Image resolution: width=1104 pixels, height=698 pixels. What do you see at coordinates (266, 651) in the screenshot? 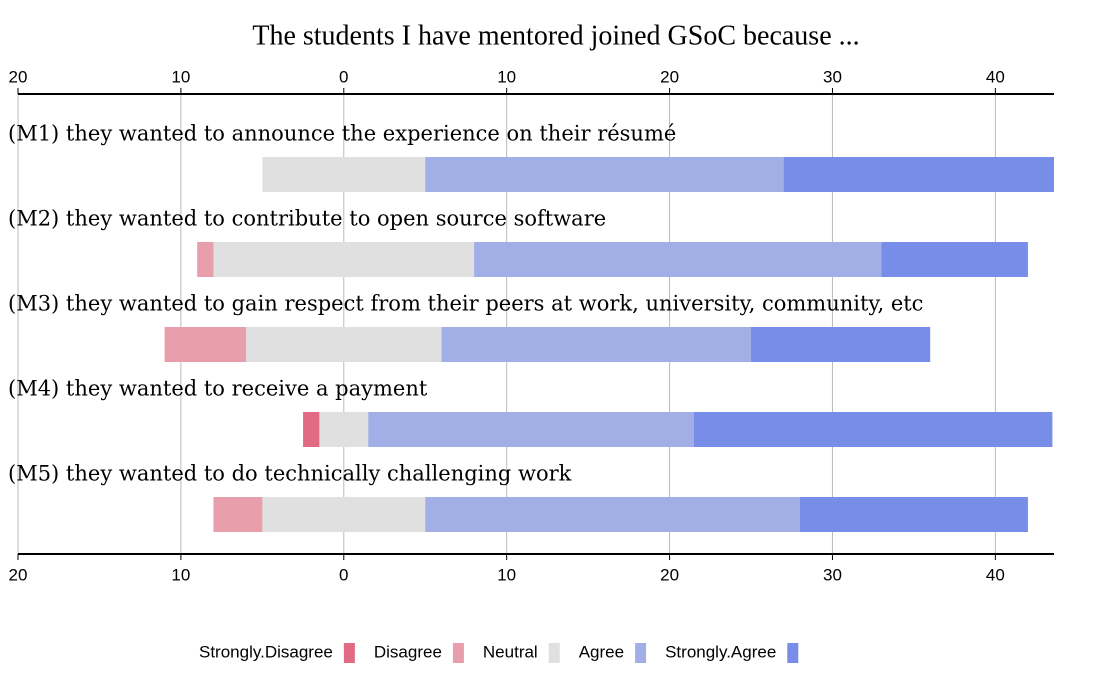
I see `legend-label: Strongly.Disagree` at bounding box center [266, 651].